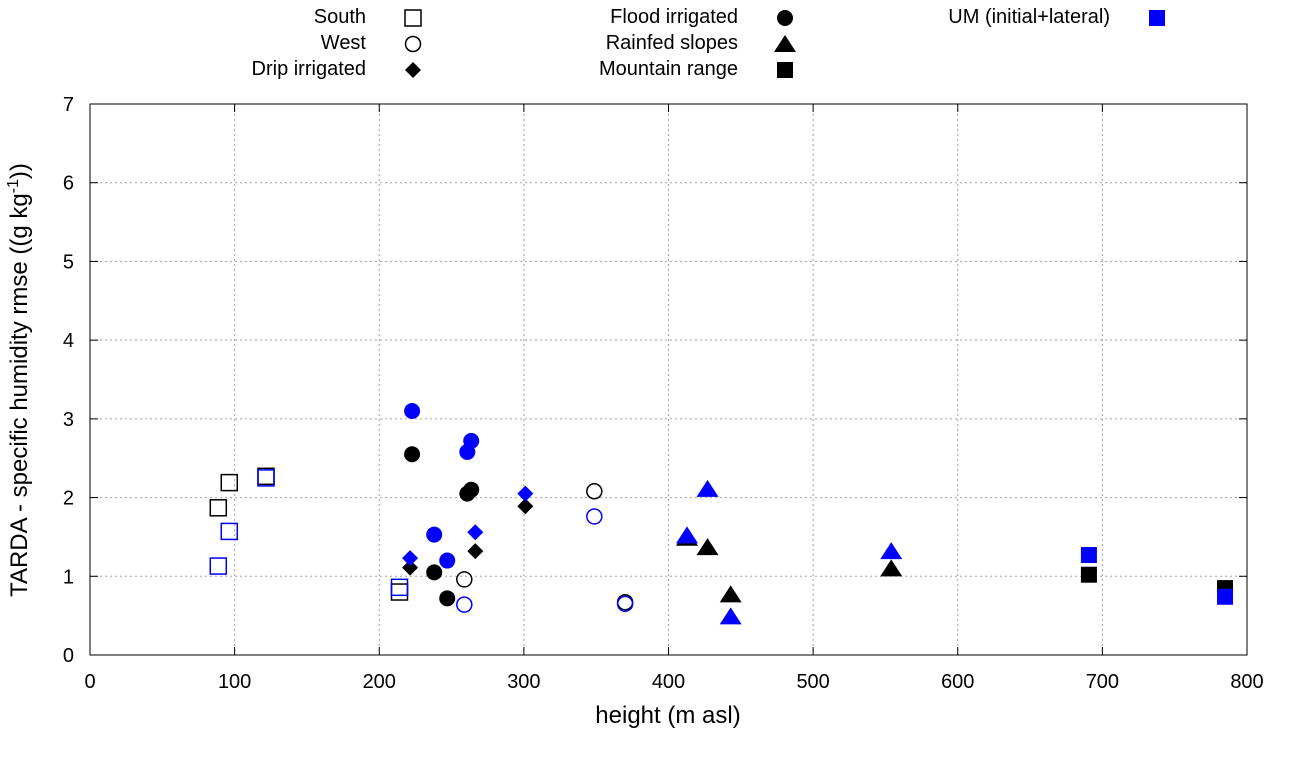  I want to click on y-tick-label: 1, so click(68, 577).